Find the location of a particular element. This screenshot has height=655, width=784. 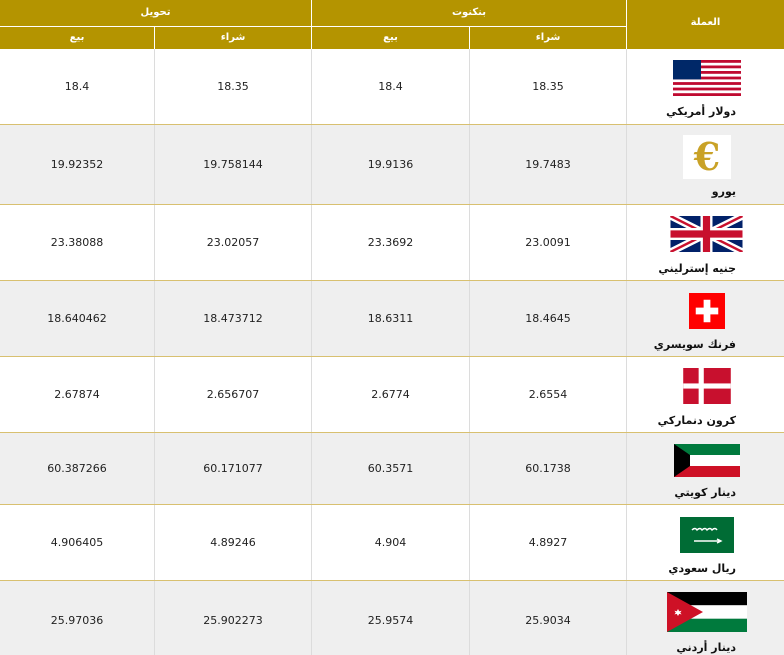

transfer-buy-value: 23.02057 is located at coordinates (233, 242).